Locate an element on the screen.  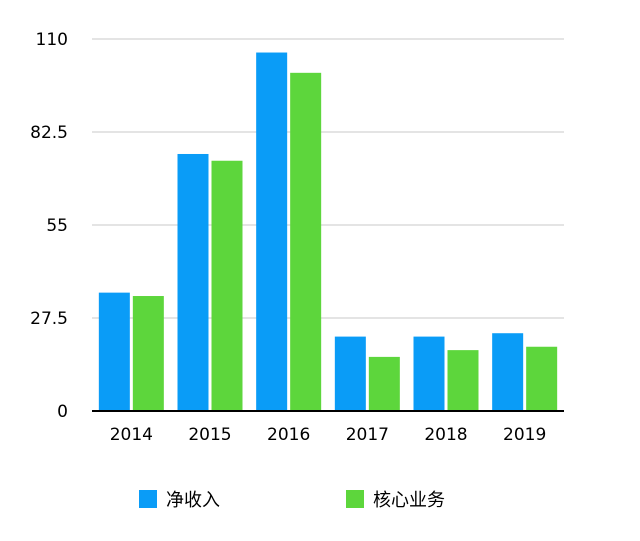
y-axis: 0 27.5 55 82.5 110 is located at coordinates (49, 226).